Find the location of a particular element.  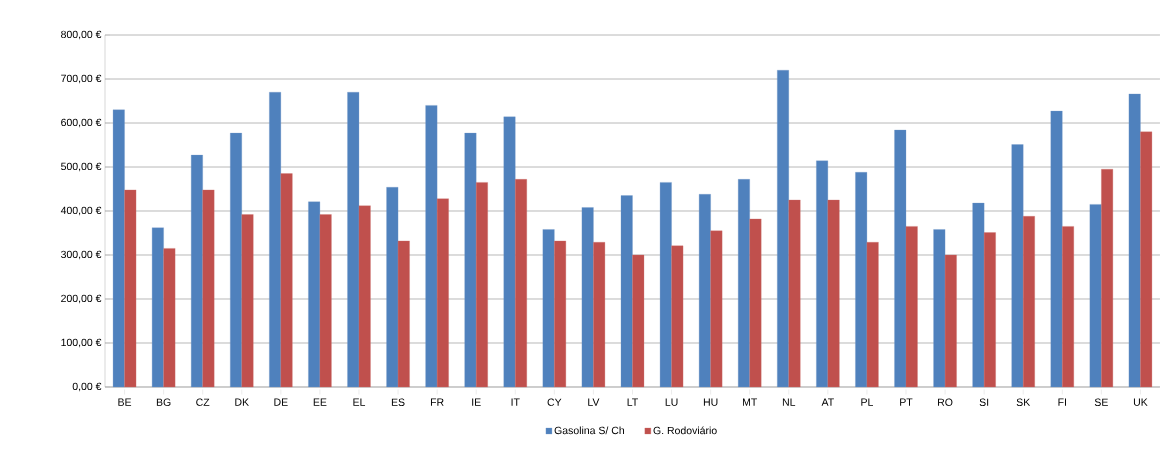

x-tick-label: MT is located at coordinates (750, 402).